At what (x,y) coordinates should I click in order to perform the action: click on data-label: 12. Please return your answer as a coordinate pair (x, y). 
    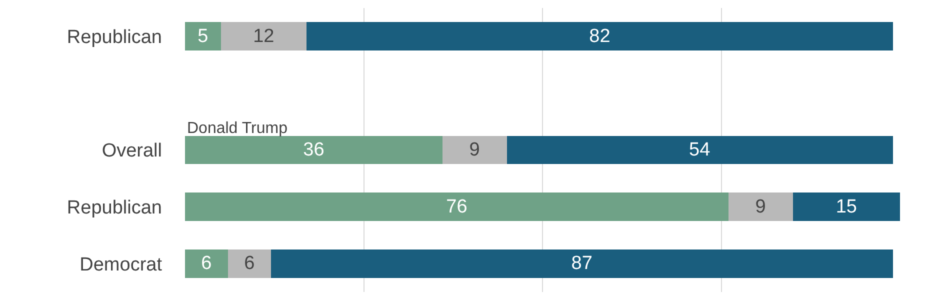
    Looking at the image, I should click on (263, 36).